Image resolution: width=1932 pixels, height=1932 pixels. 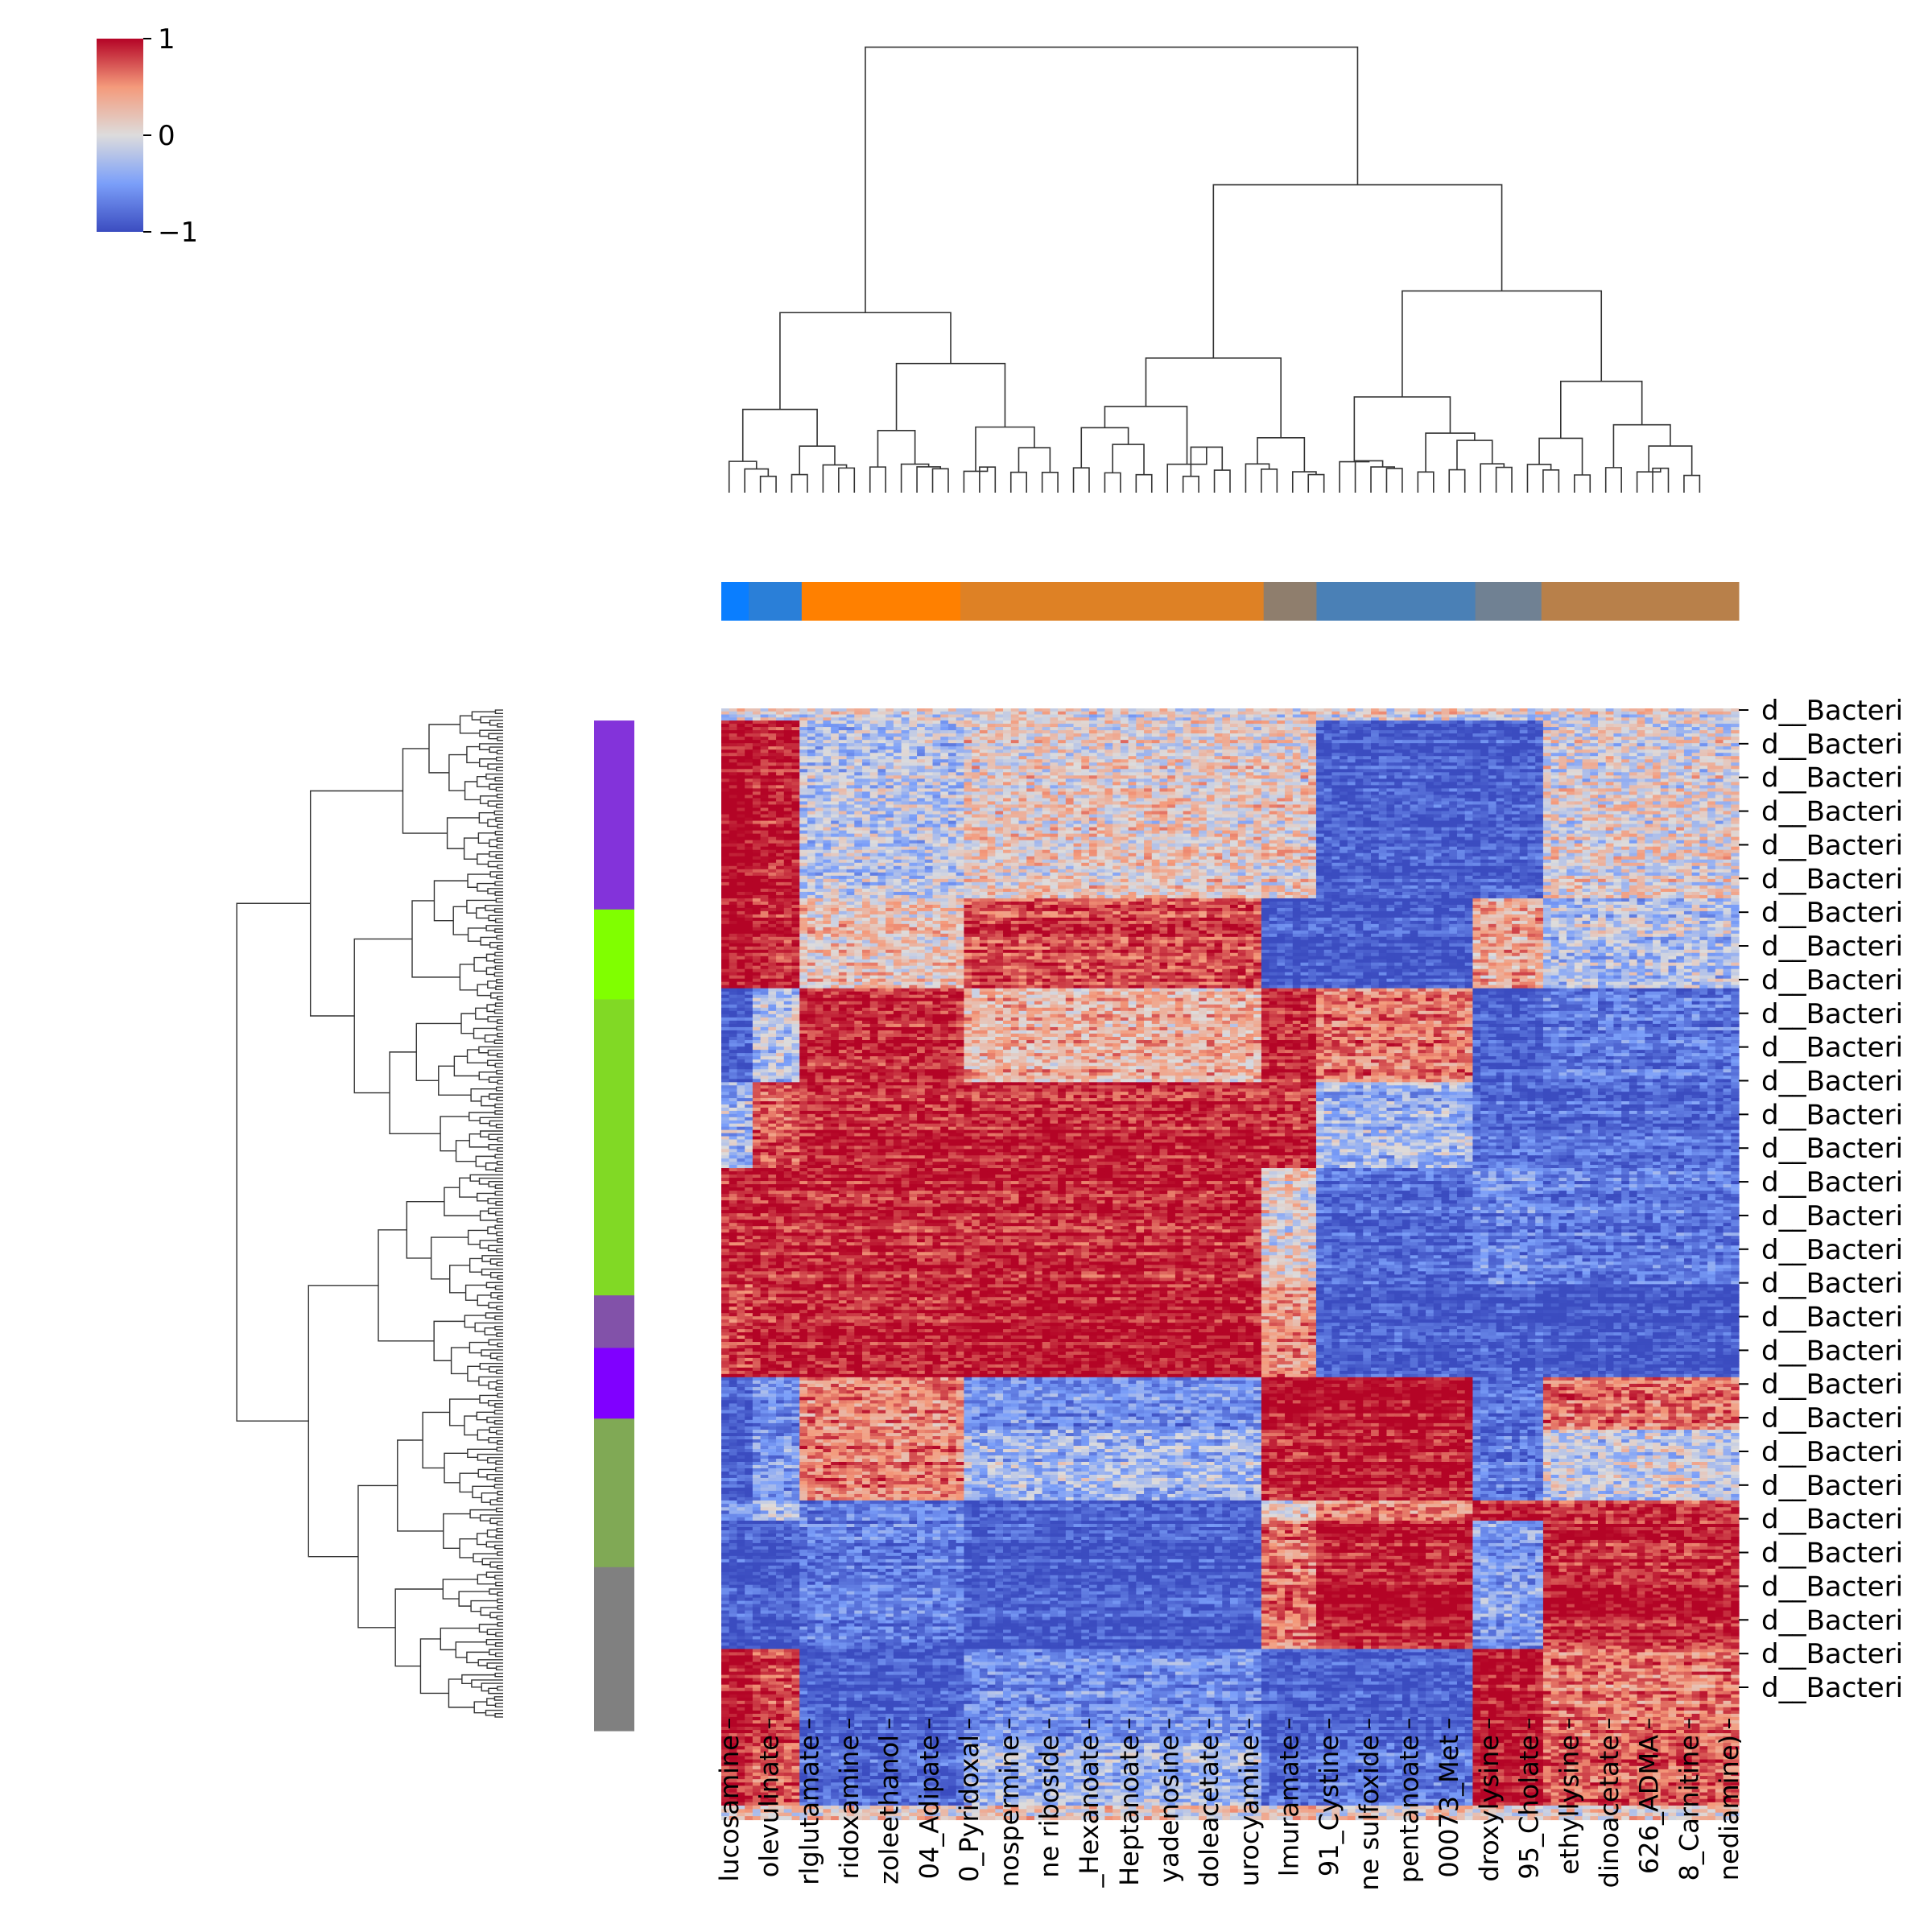 I want to click on column-dendrogram-link, so click(x=878, y=480).